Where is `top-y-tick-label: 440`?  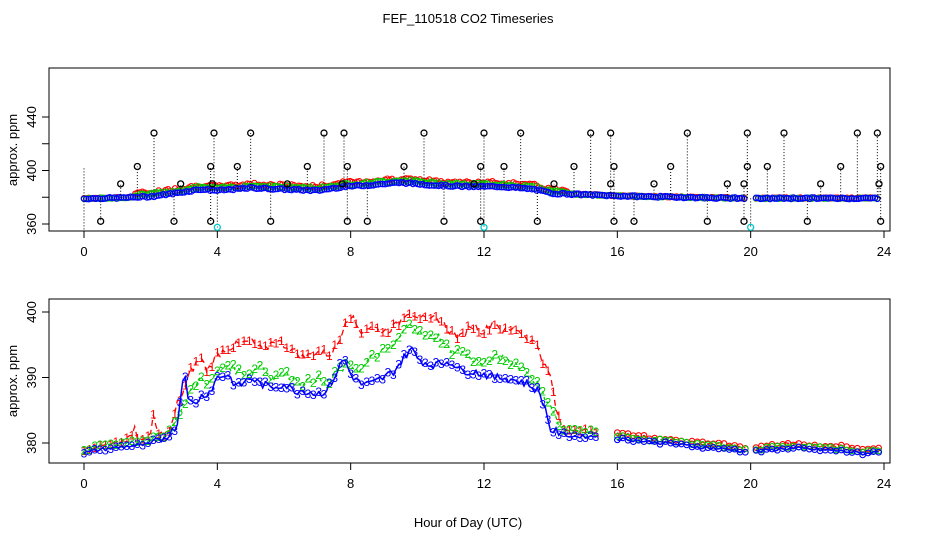 top-y-tick-label: 440 is located at coordinates (31, 117).